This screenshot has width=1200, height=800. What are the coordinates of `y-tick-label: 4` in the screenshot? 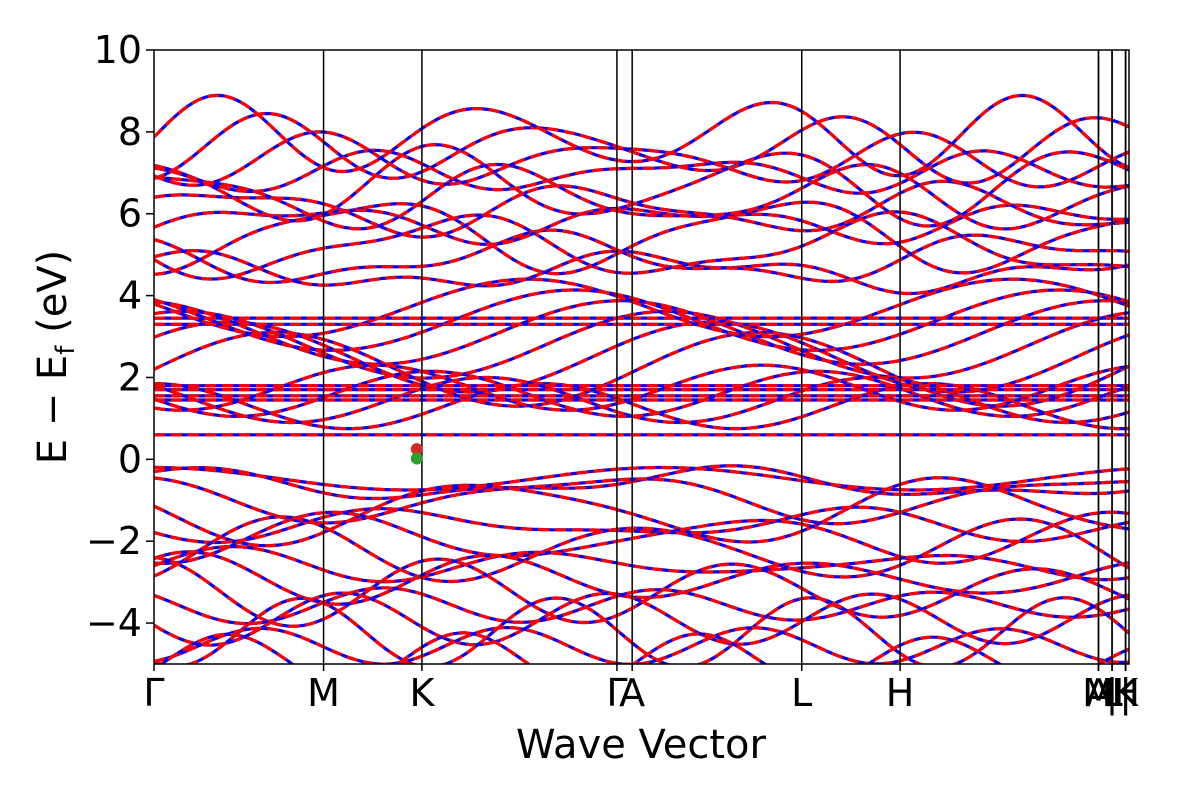 It's located at (130, 296).